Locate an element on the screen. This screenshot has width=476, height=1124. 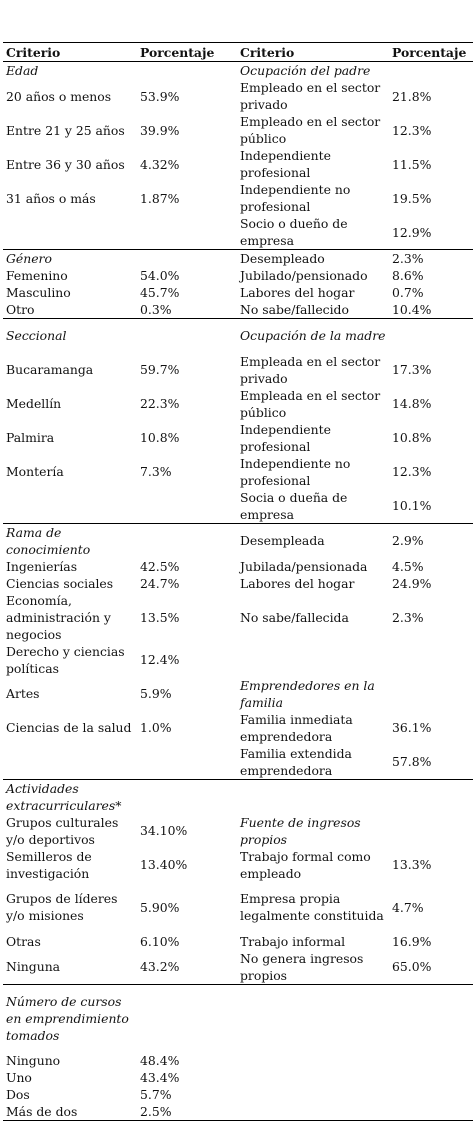
left-criterion-cell: Ciencias de la salud is located at coordinates (69, 727).